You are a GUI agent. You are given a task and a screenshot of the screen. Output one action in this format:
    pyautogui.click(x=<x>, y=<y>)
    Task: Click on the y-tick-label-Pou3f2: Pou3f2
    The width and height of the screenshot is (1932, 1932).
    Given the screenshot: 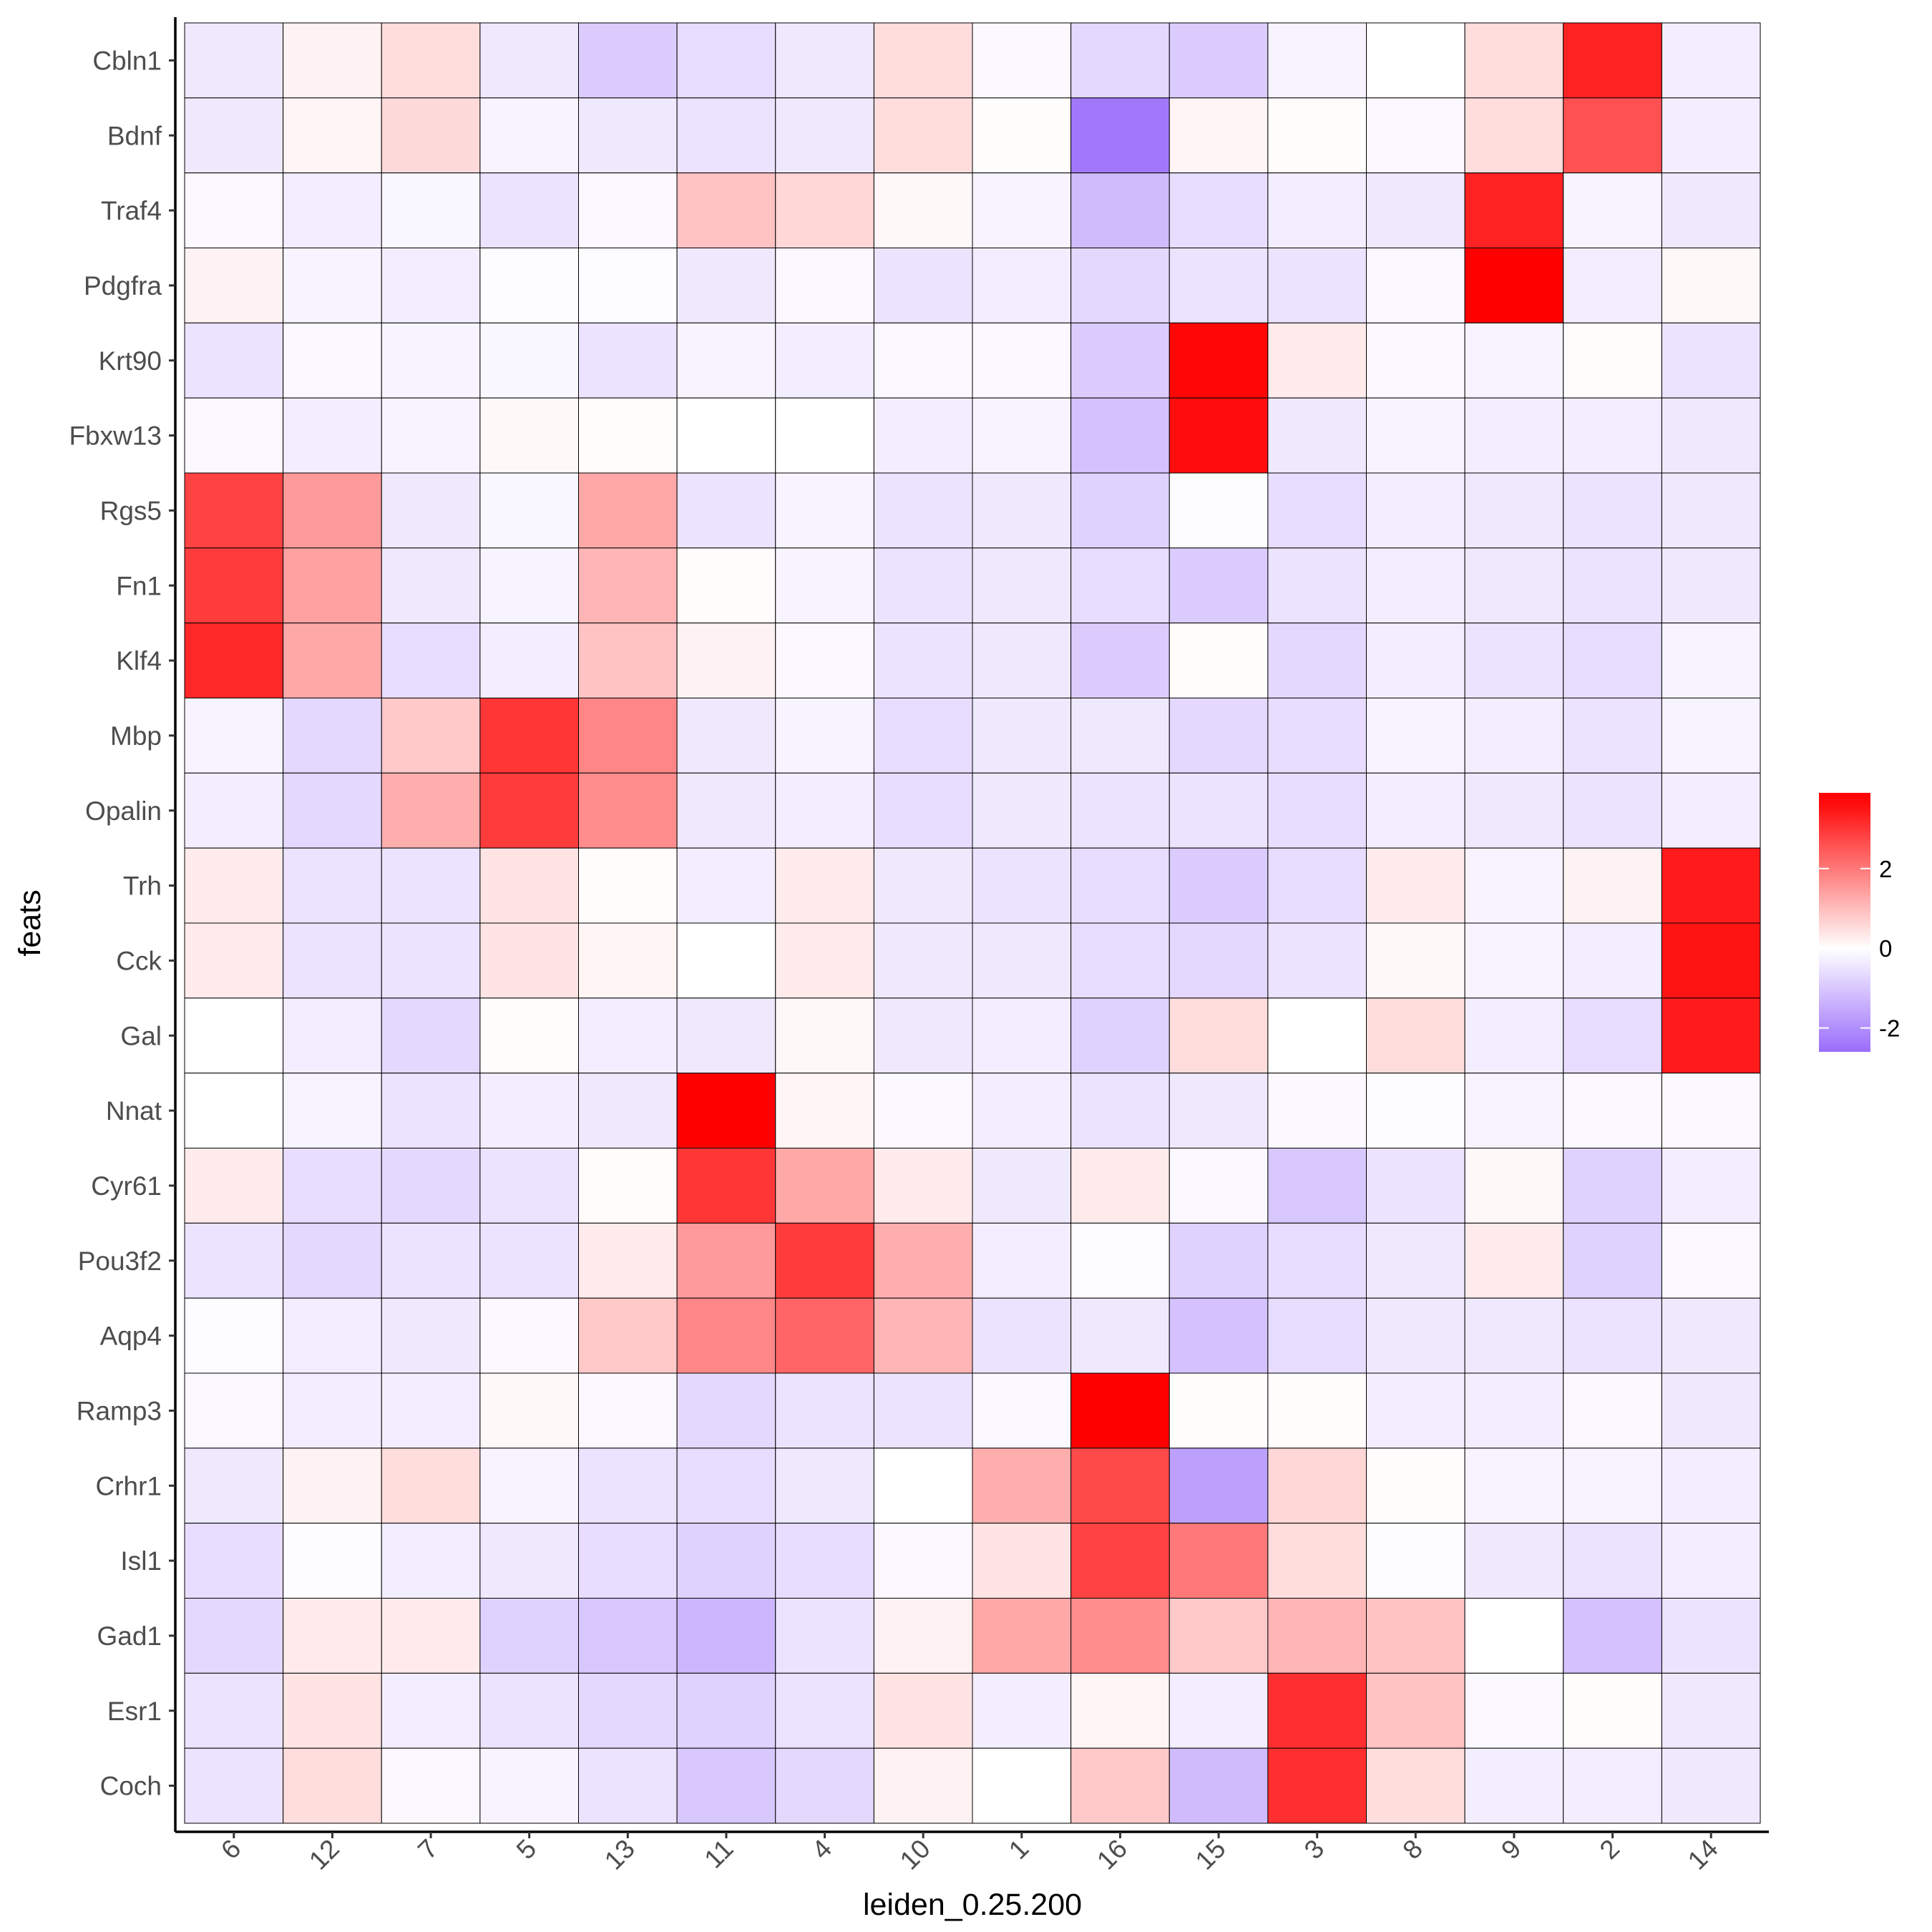 What is the action you would take?
    pyautogui.click(x=120, y=1261)
    